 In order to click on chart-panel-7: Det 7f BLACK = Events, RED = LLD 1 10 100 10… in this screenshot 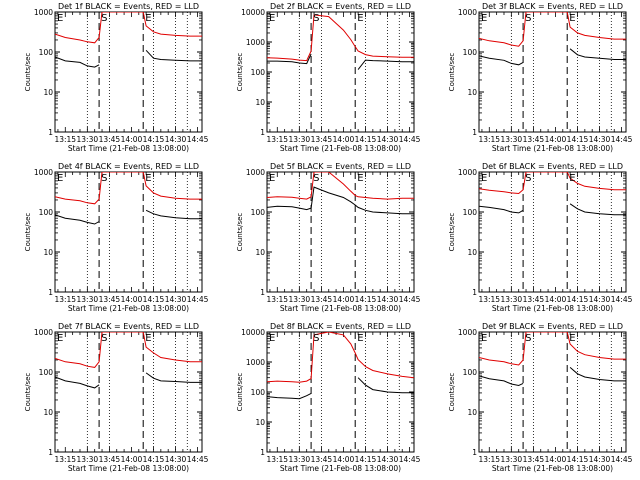, I will do `click(116, 397)`.